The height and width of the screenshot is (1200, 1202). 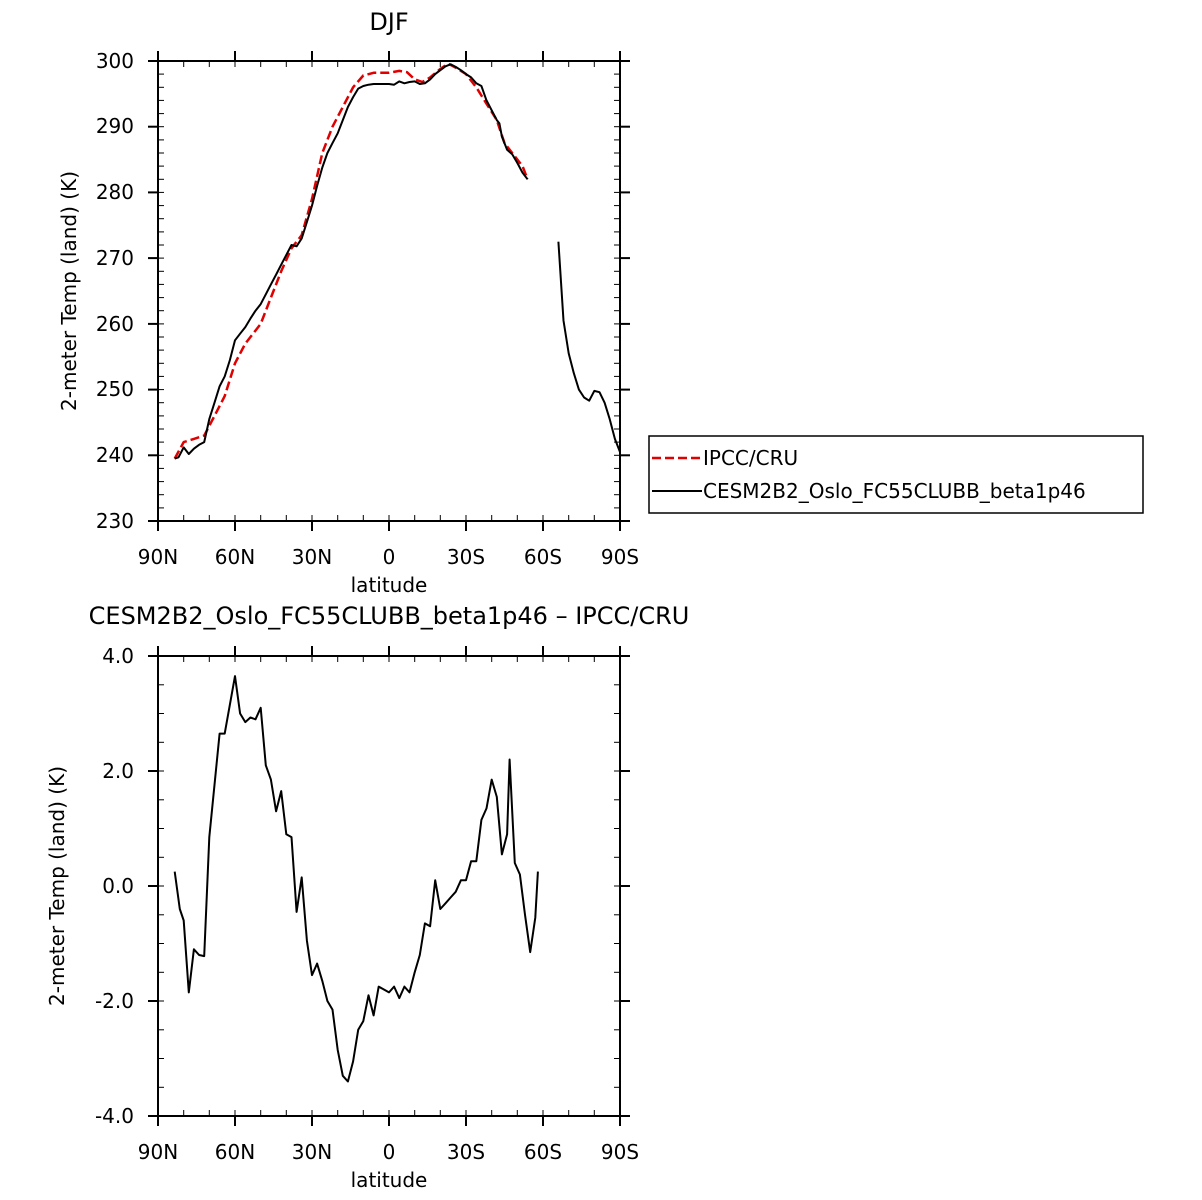 I want to click on legend-label-ipcc-cru: IPCC/CRU, so click(x=750, y=458).